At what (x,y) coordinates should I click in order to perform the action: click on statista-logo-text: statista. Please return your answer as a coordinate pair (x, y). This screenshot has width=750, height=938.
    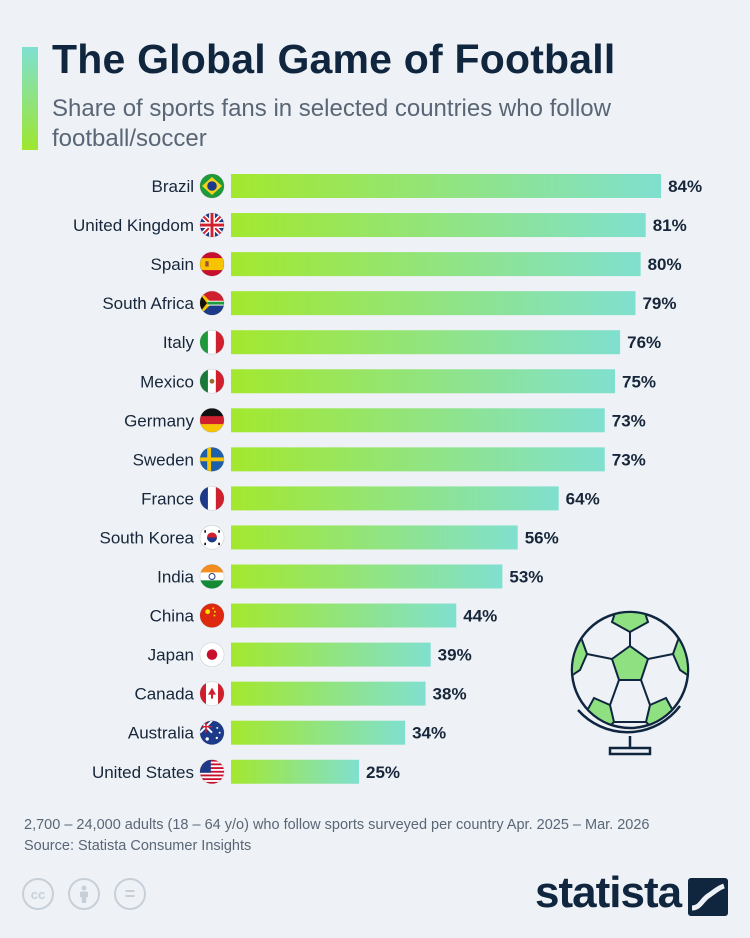
    Looking at the image, I should click on (608, 892).